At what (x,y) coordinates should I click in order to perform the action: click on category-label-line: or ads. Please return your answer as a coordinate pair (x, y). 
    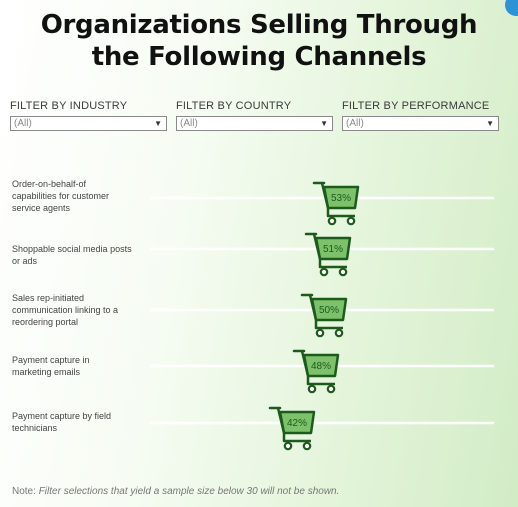
    Looking at the image, I should click on (25, 261).